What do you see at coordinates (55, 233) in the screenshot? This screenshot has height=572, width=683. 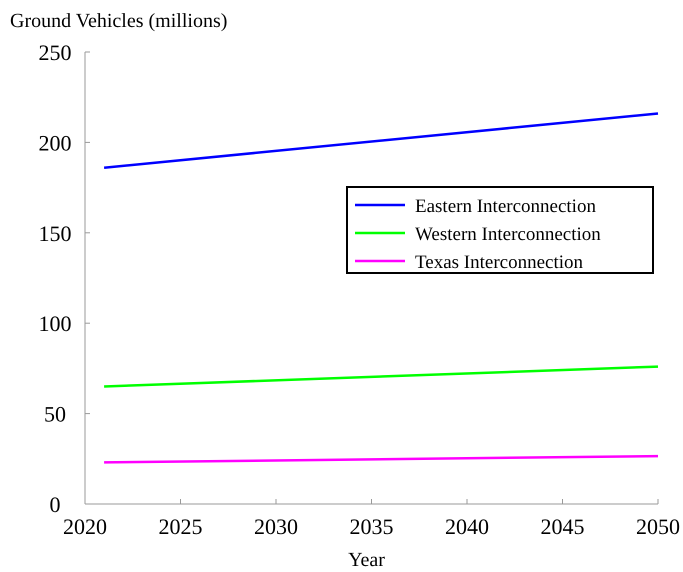 I see `y-tick-label: 150` at bounding box center [55, 233].